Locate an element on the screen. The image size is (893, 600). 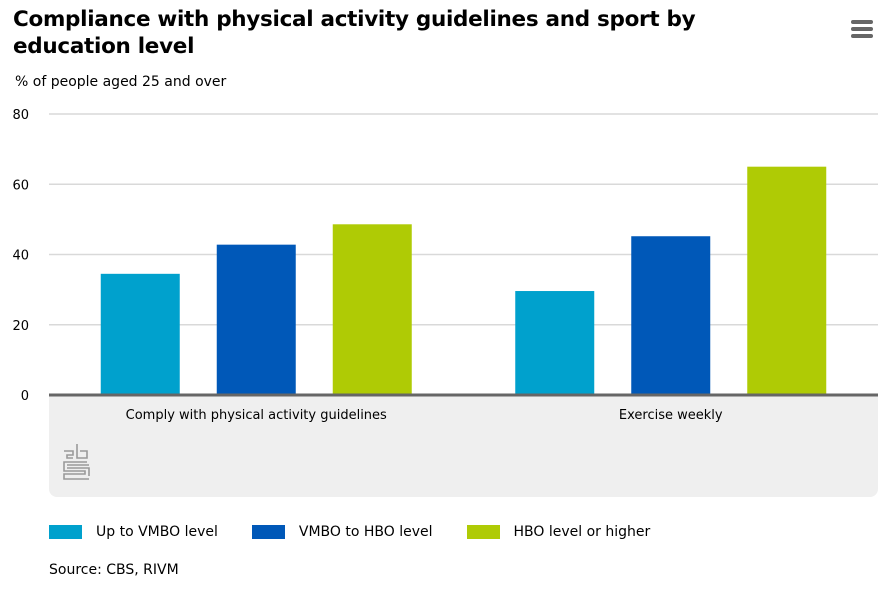
y-tick-label: 80 is located at coordinates (20, 115).